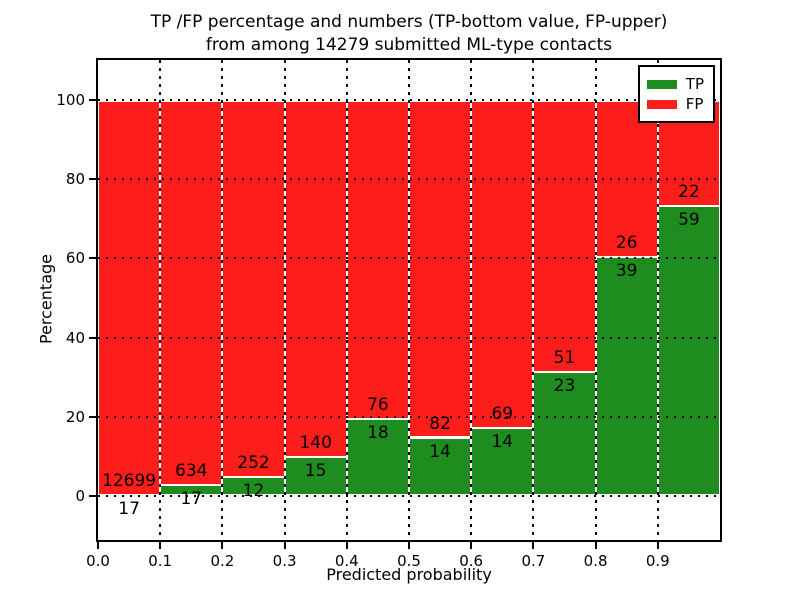 The height and width of the screenshot is (600, 800). What do you see at coordinates (440, 423) in the screenshot?
I see `fp-count-label: 82` at bounding box center [440, 423].